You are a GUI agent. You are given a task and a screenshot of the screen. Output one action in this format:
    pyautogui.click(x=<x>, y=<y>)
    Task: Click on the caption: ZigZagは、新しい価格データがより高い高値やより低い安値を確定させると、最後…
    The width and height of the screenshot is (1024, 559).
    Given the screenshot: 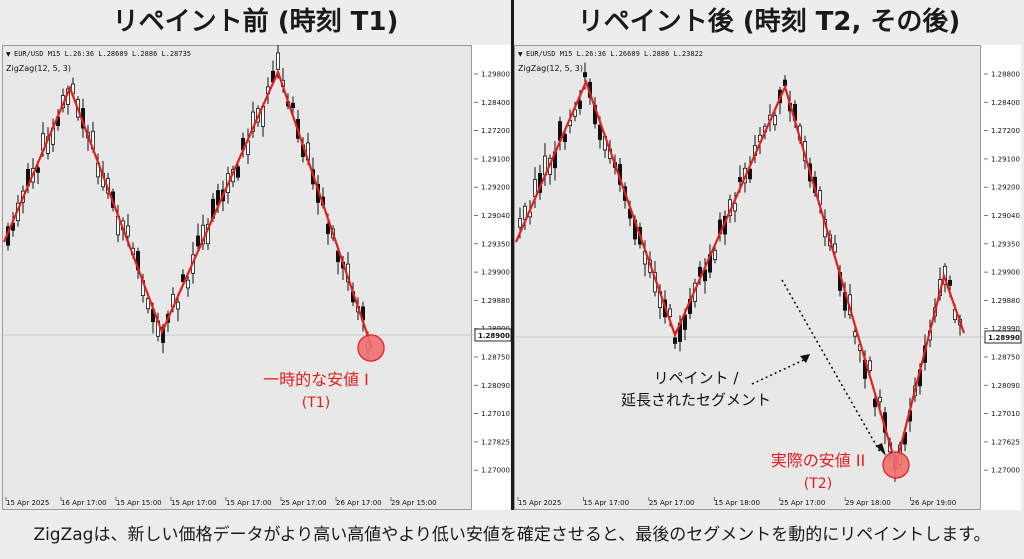 What is the action you would take?
    pyautogui.click(x=512, y=535)
    